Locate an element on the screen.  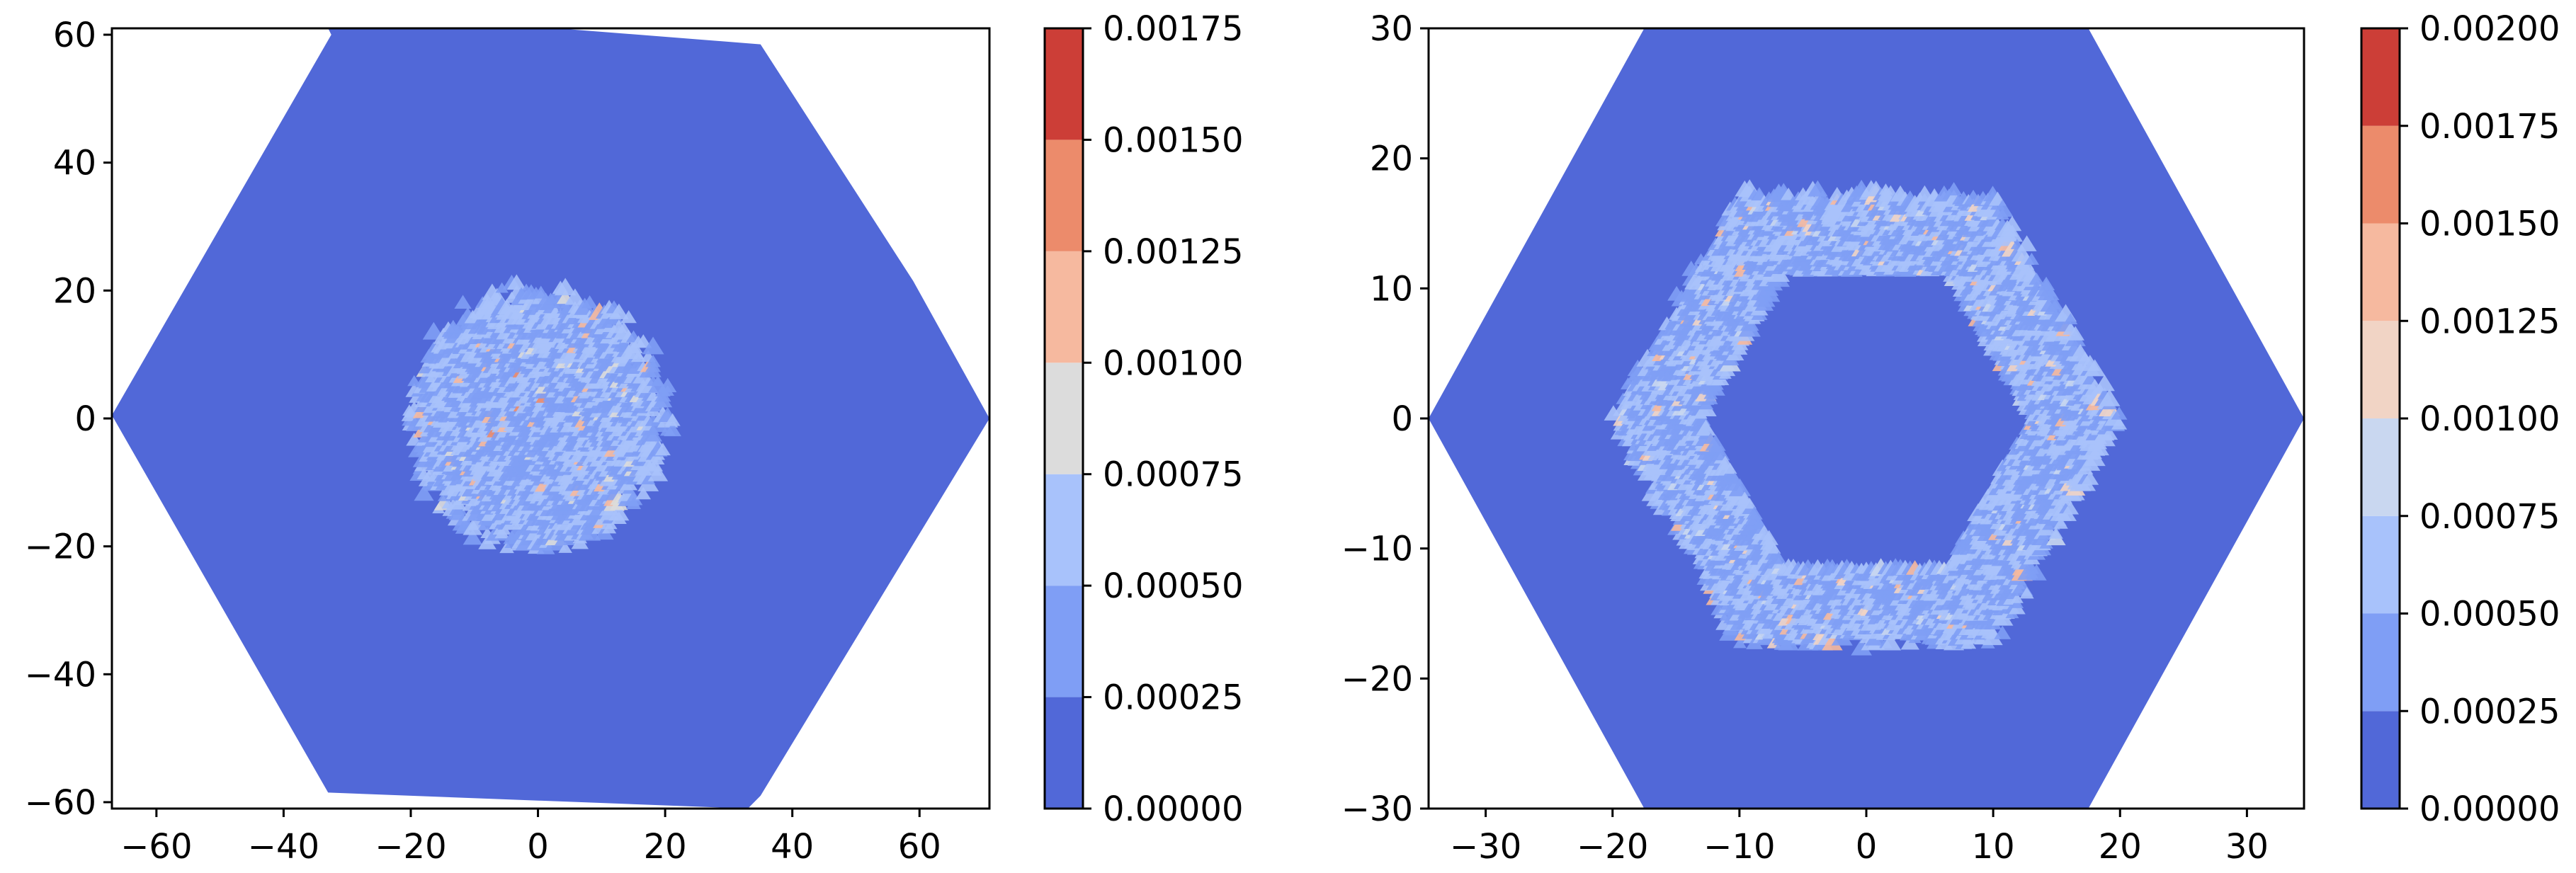
colorbar-tick-label: 0.00175 is located at coordinates (1173, 29).